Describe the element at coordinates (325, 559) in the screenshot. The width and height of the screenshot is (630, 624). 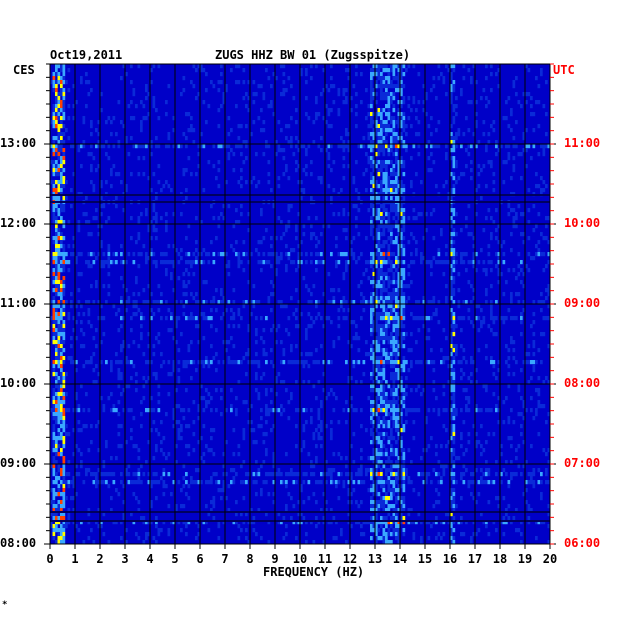
I see `x-tick-label: 11` at that location.